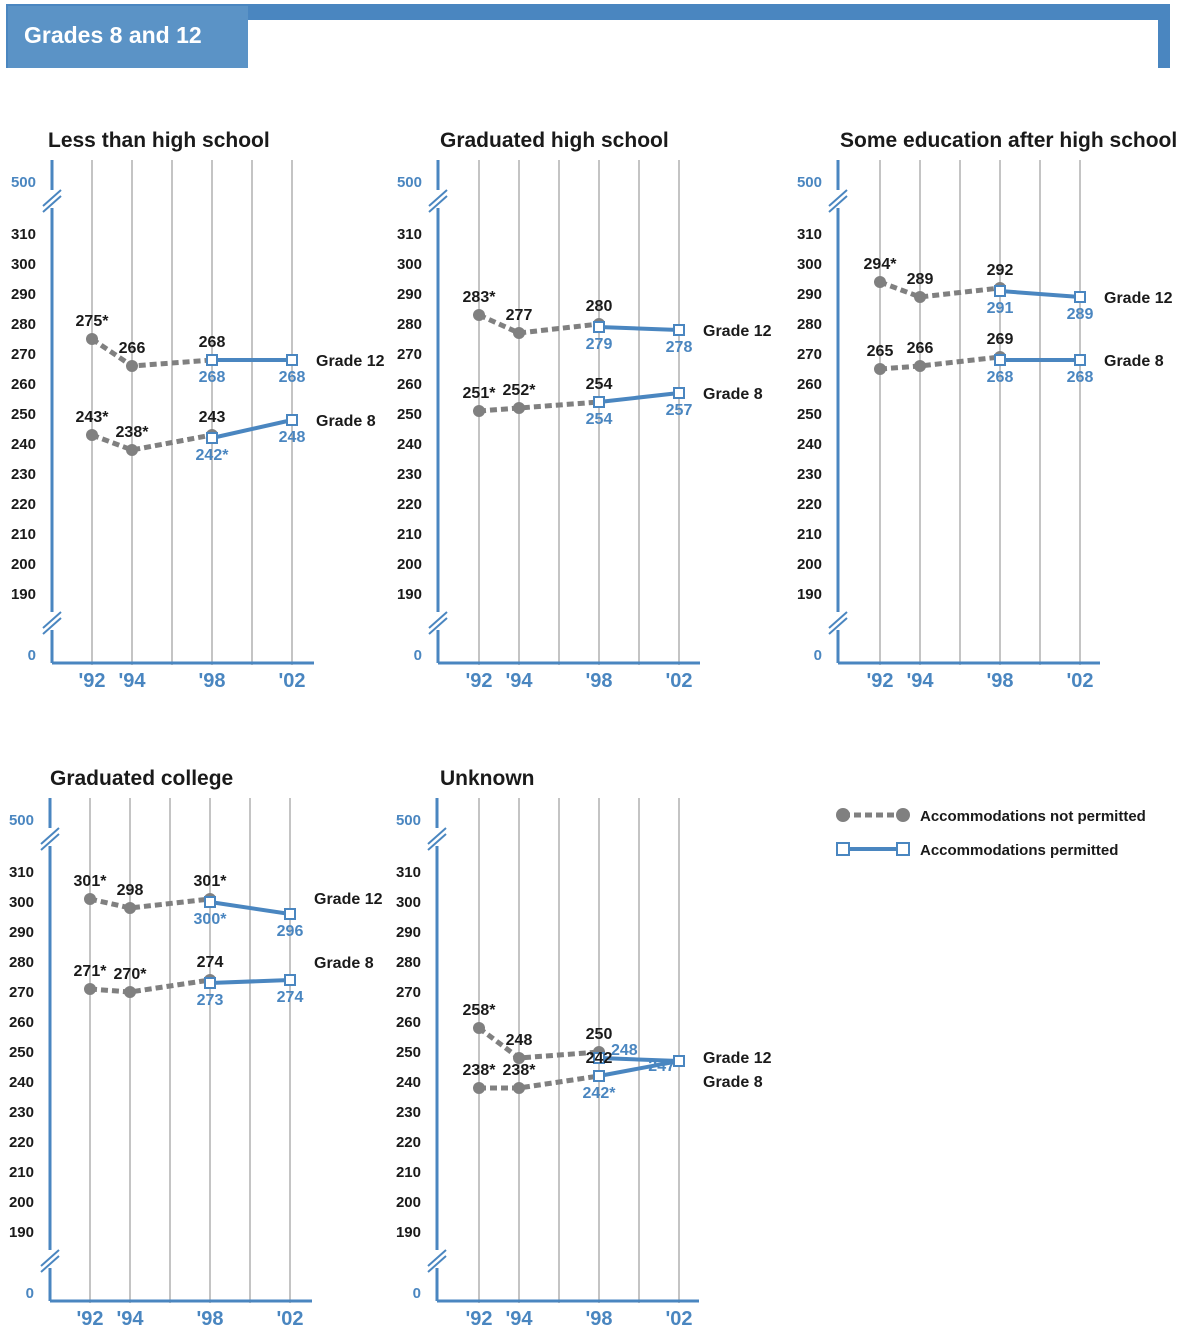 The image size is (1180, 1330). What do you see at coordinates (843, 815) in the screenshot?
I see `legend-marker-not-permitted` at bounding box center [843, 815].